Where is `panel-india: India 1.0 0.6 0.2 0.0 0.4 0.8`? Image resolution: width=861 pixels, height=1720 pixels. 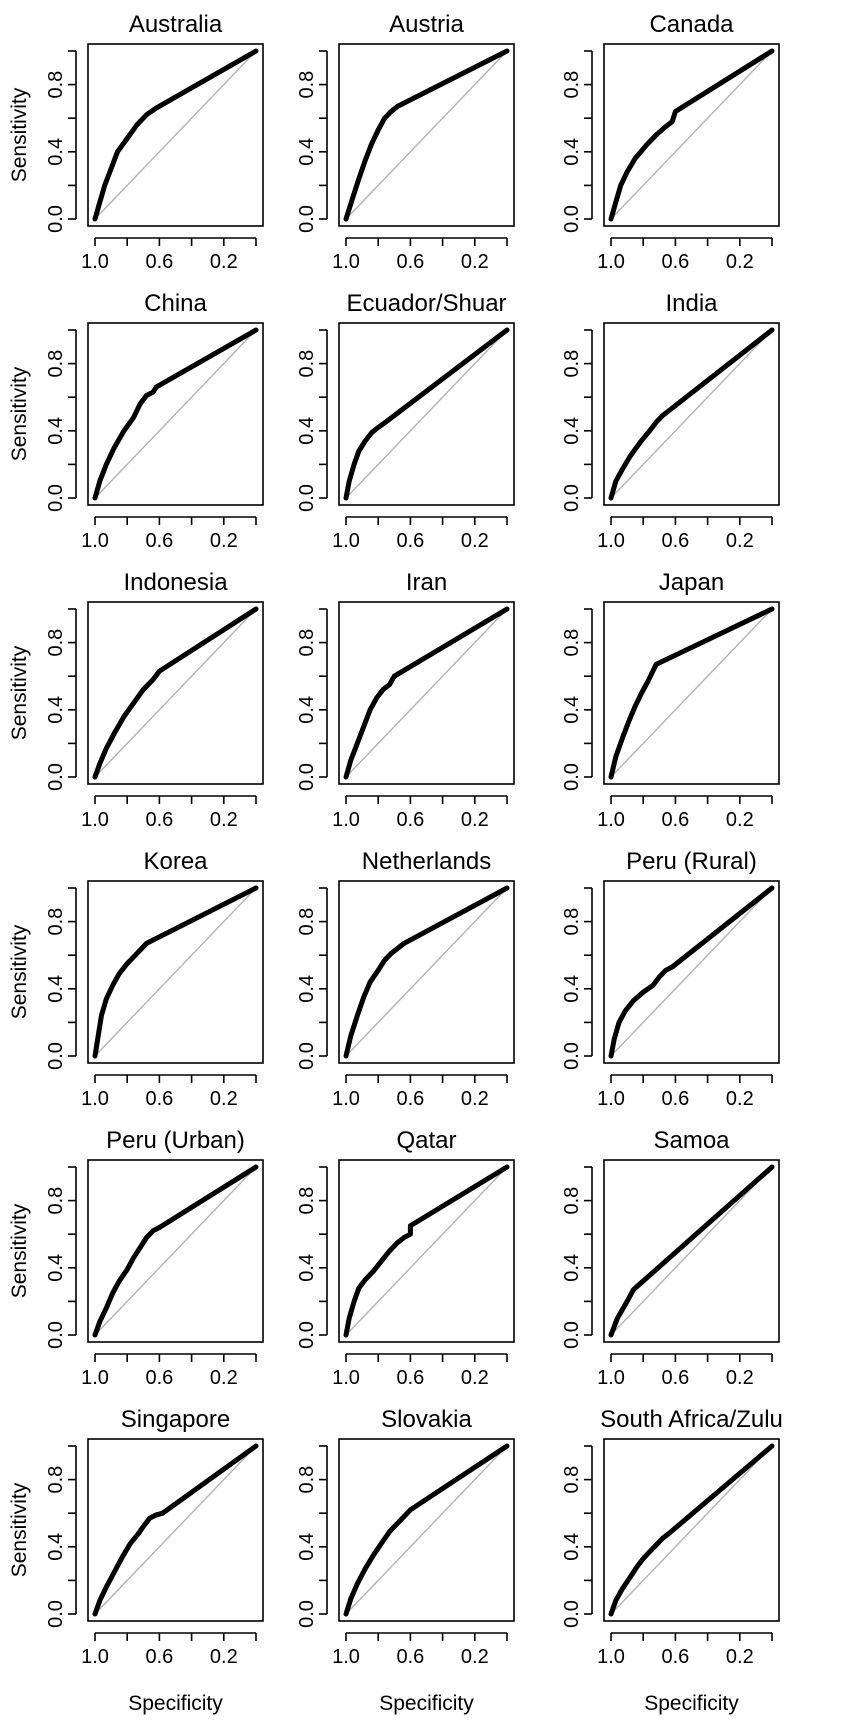 panel-india: India 1.0 0.6 0.2 0.0 0.4 0.8 is located at coordinates (670, 421).